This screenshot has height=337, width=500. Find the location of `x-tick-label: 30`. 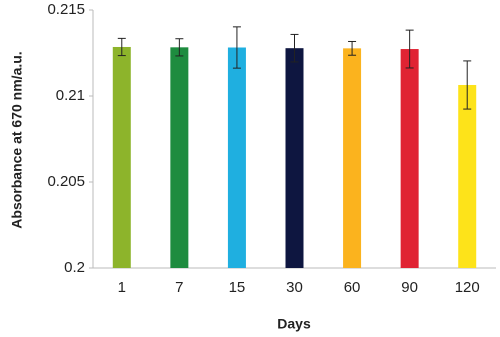

x-tick-label: 30 is located at coordinates (294, 287).